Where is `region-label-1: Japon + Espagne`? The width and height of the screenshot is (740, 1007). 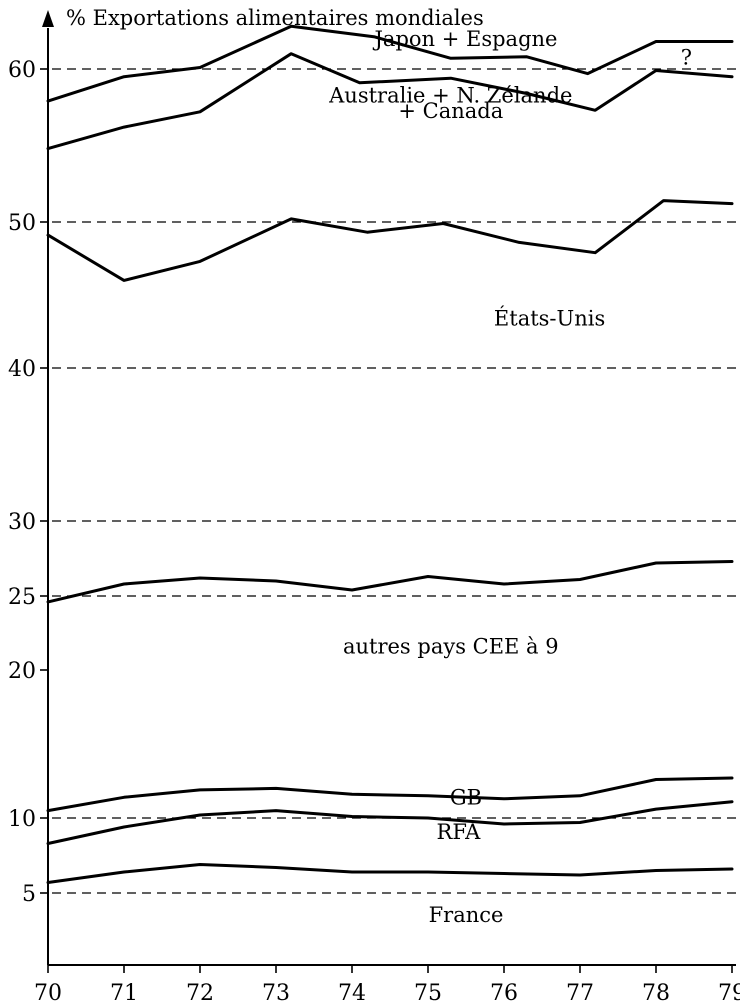 region-label-1: Japon + Espagne is located at coordinates (465, 39).